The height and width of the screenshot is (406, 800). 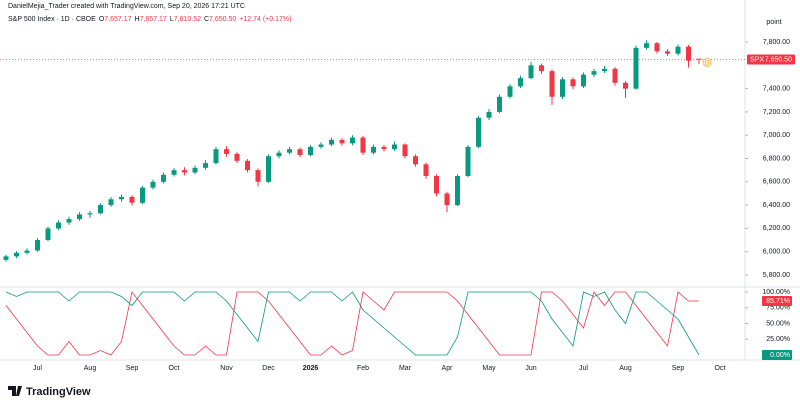 What do you see at coordinates (223, 19) in the screenshot?
I see `legend-value: 7,650.50` at bounding box center [223, 19].